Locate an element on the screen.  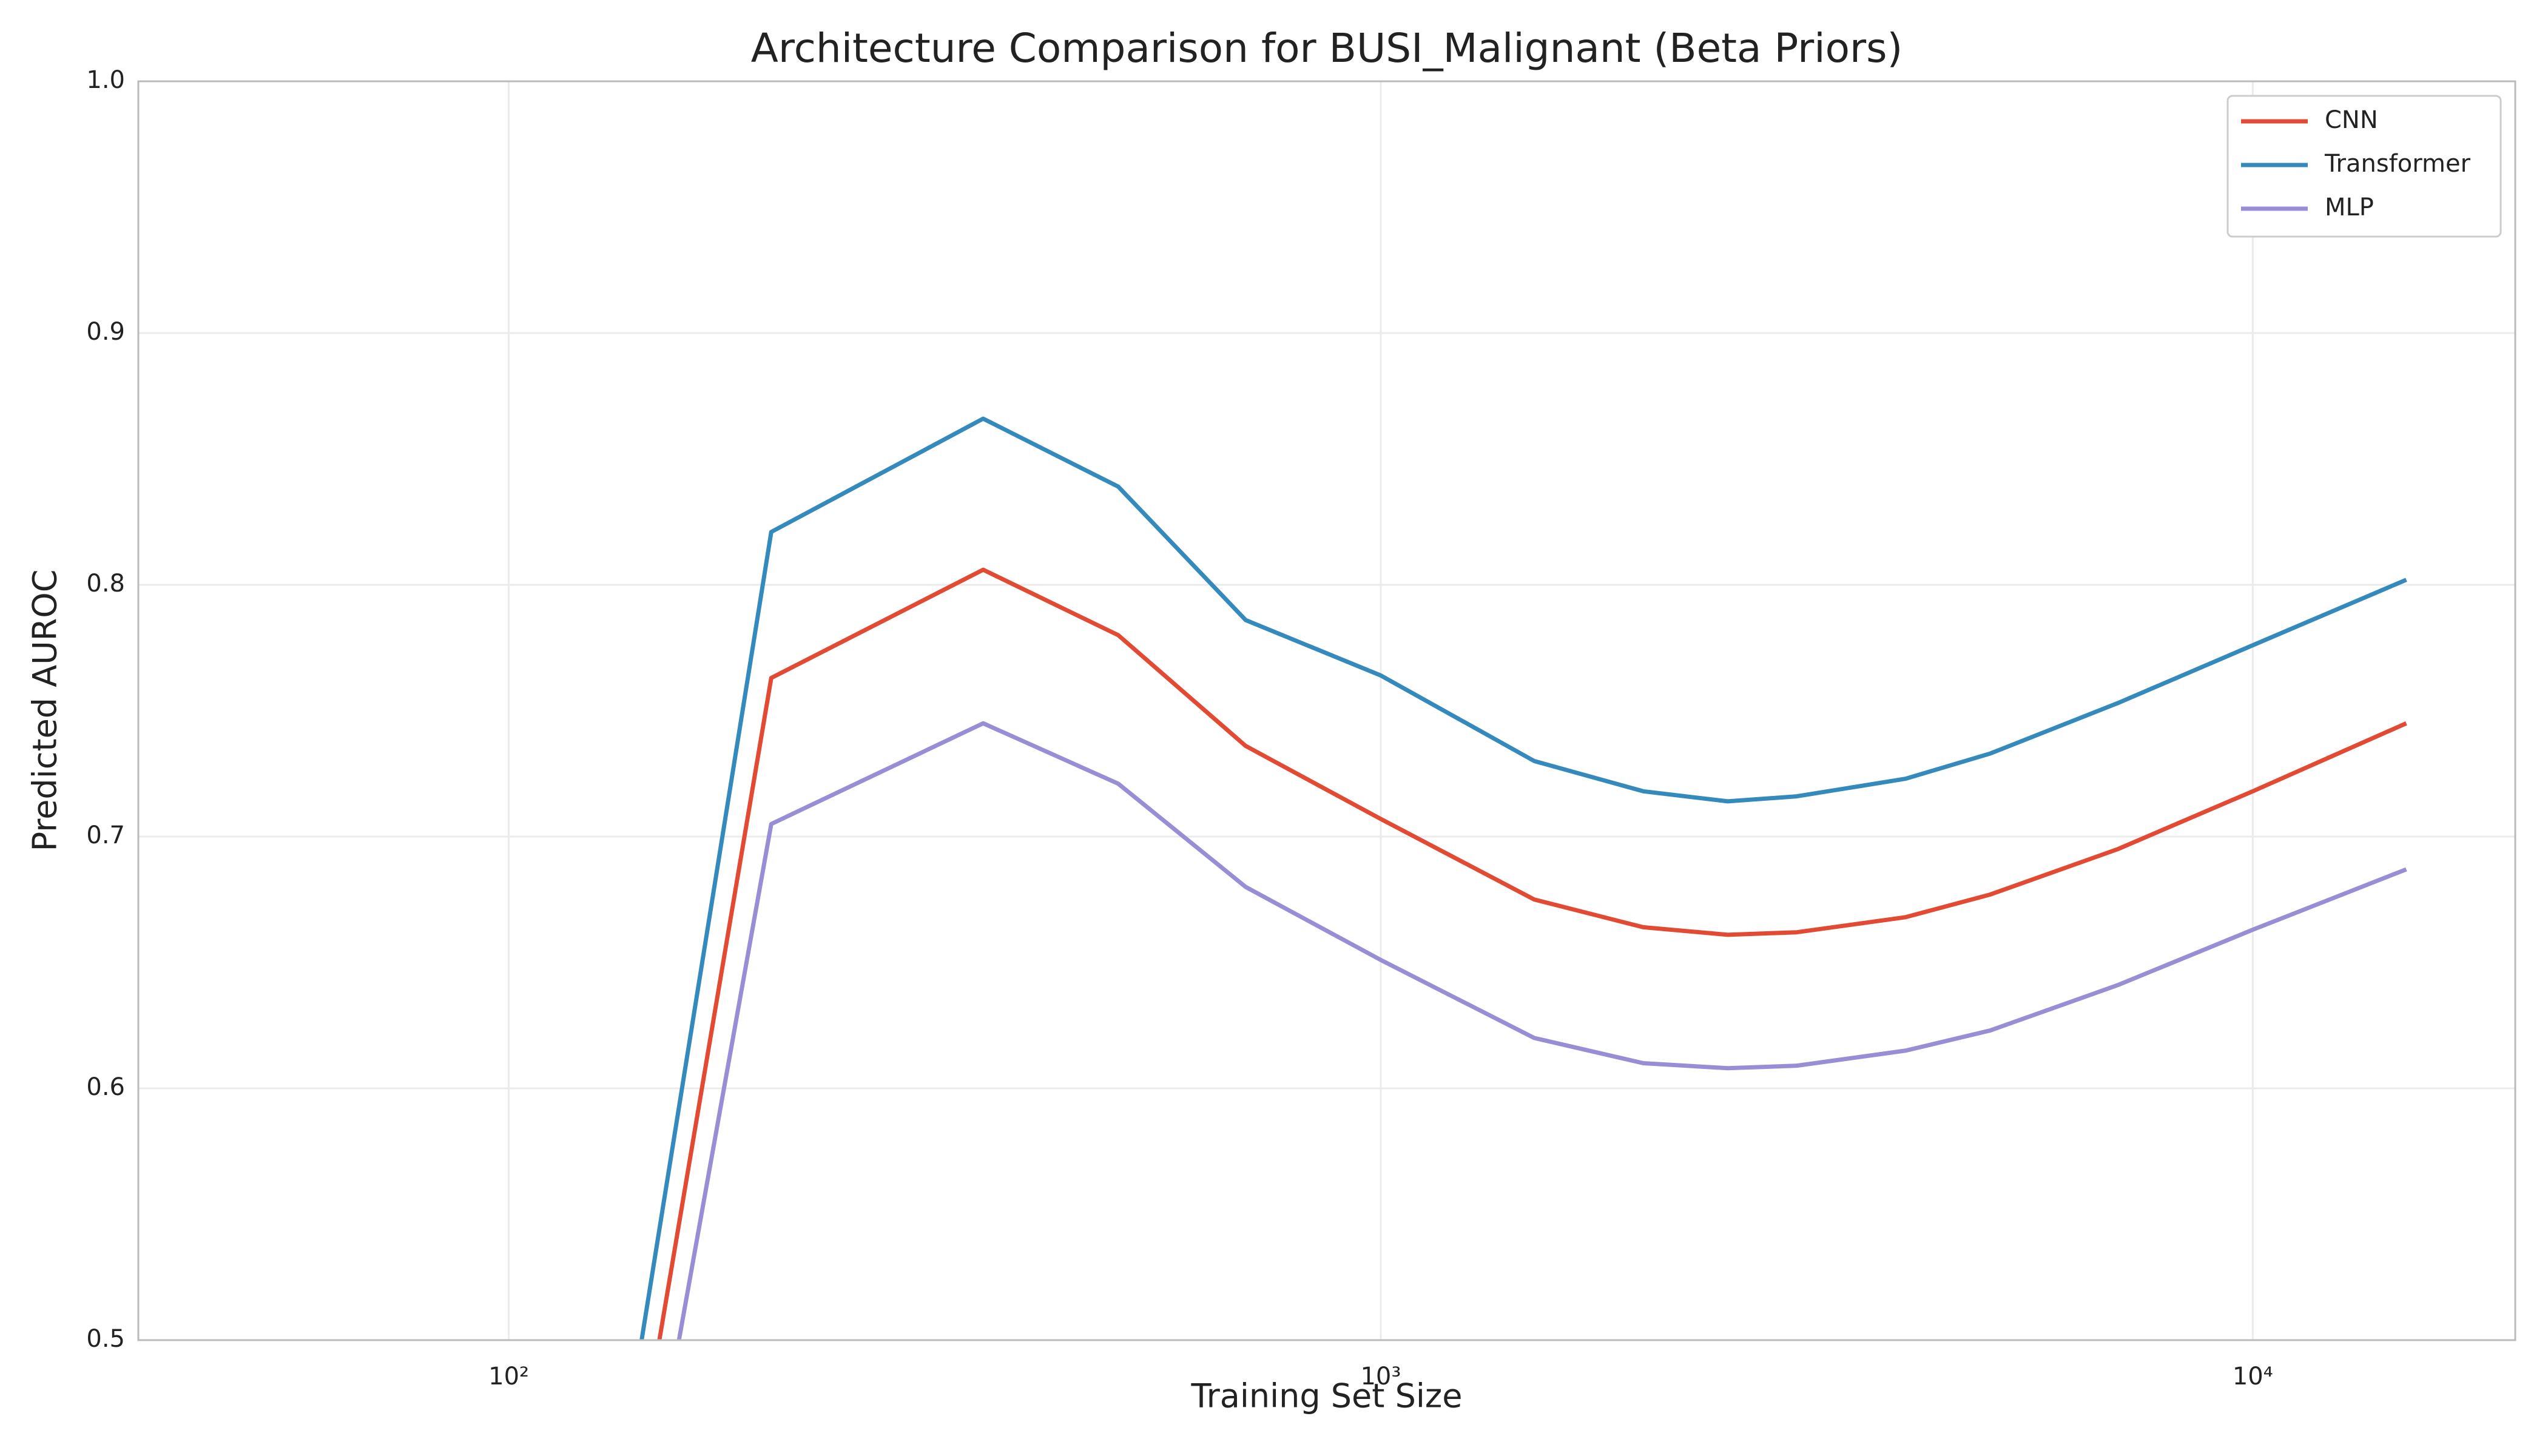
legend-label: Transformer is located at coordinates (2397, 164).